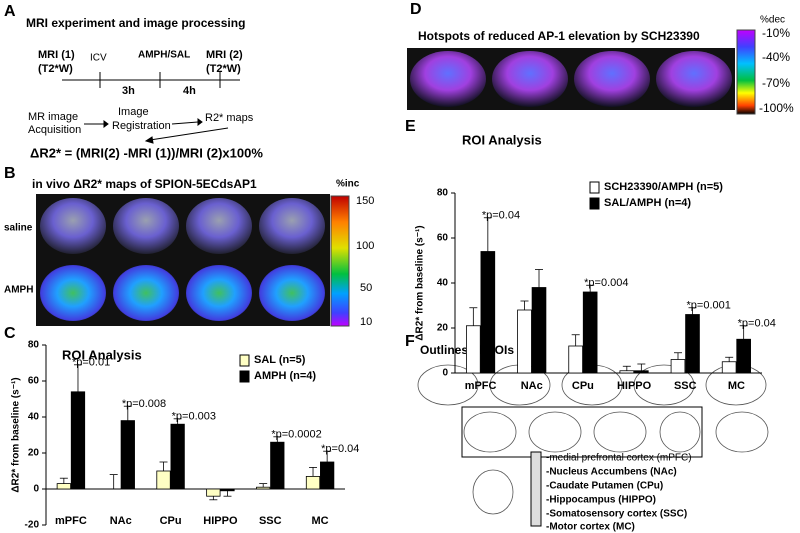  What do you see at coordinates (445, 373) in the screenshot?
I see `y-tick-label: 0` at bounding box center [445, 373].